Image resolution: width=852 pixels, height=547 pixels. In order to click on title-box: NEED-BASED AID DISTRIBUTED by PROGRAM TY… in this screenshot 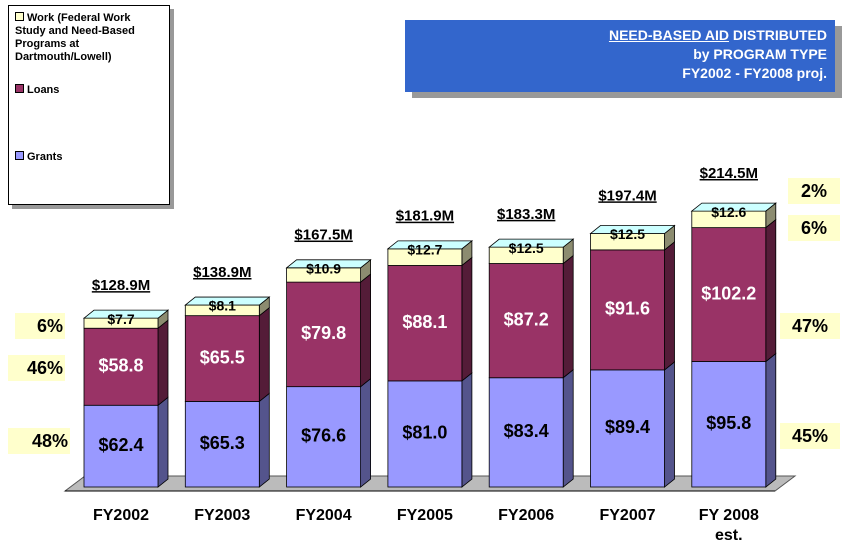, I will do `click(620, 56)`.